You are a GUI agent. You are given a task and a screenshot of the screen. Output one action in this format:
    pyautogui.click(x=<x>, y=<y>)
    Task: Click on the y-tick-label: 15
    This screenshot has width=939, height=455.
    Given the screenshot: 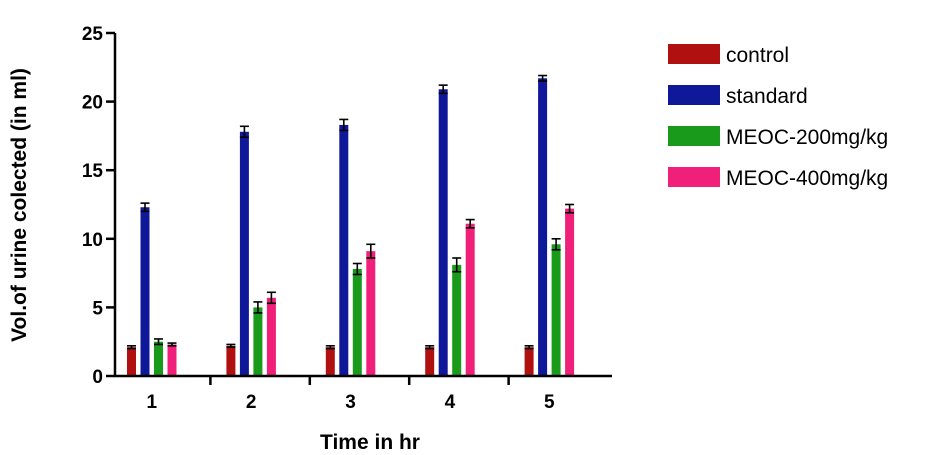 What is the action you would take?
    pyautogui.click(x=93, y=171)
    